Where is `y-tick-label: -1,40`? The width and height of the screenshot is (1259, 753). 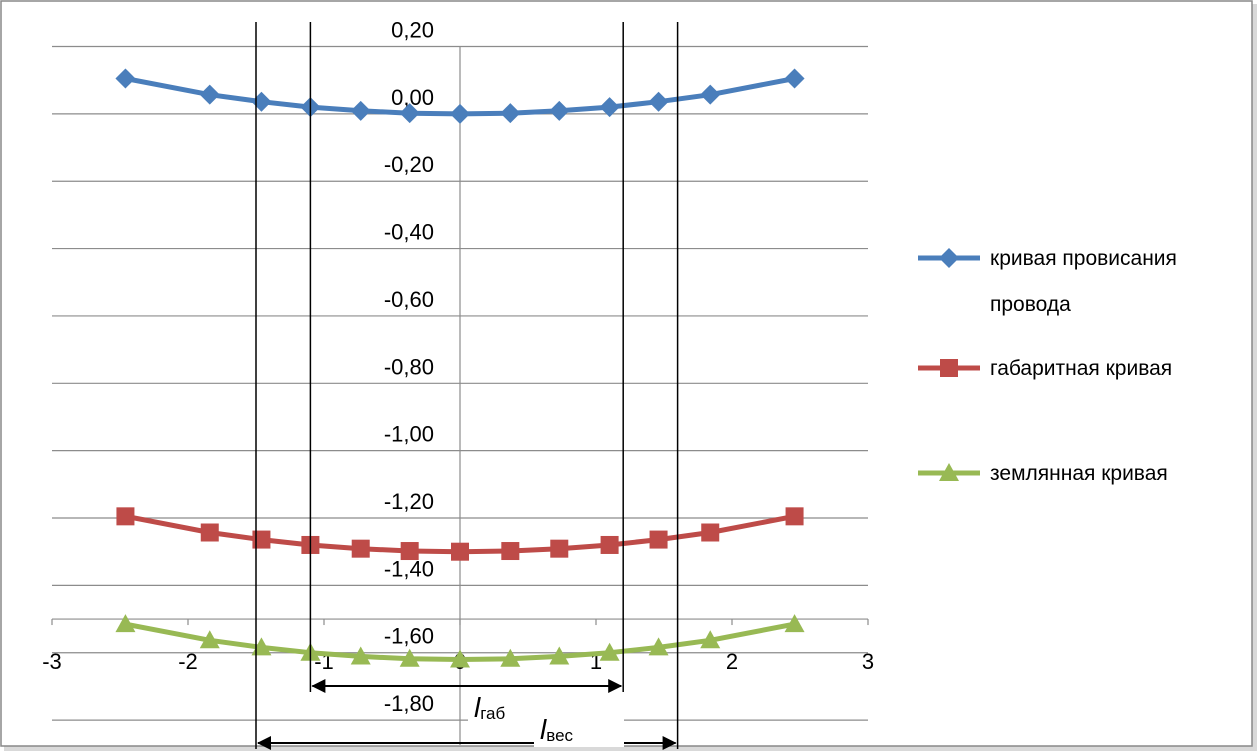
y-tick-label: -1,40 is located at coordinates (409, 568).